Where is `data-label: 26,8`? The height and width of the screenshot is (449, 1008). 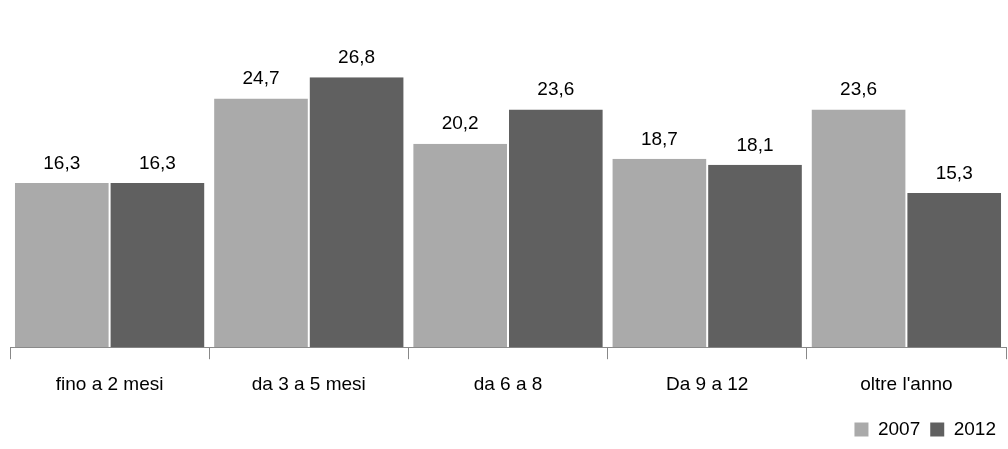
data-label: 26,8 is located at coordinates (357, 56).